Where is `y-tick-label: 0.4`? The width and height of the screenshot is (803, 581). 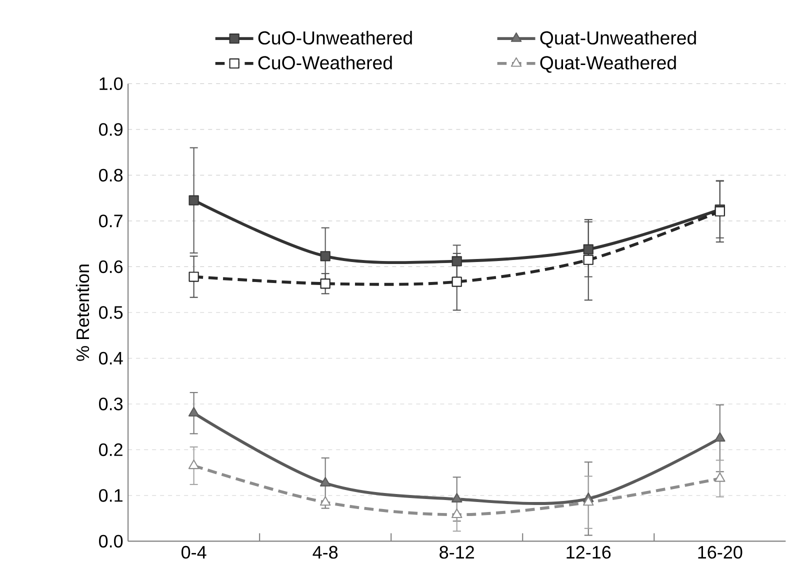
y-tick-label: 0.4 is located at coordinates (111, 358).